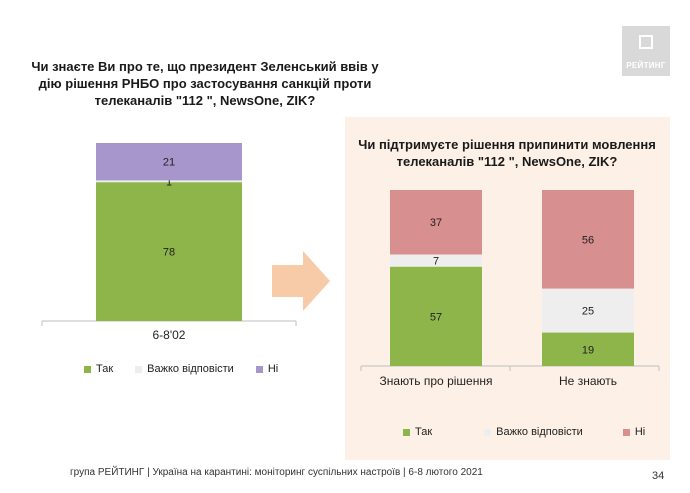 This screenshot has height=493, width=690. What do you see at coordinates (87, 369) in the screenshot?
I see `legend-swatch-yes` at bounding box center [87, 369].